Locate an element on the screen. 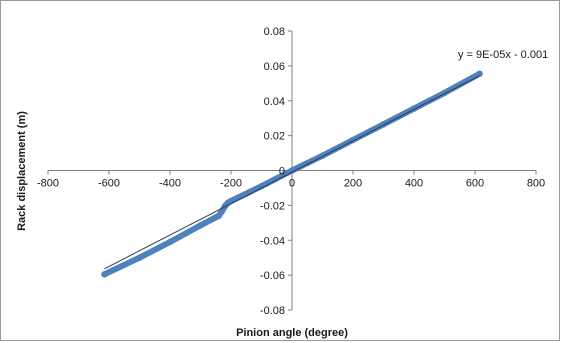 The height and width of the screenshot is (343, 562). y-axis-title: Rack displacement (m) is located at coordinates (22, 171).